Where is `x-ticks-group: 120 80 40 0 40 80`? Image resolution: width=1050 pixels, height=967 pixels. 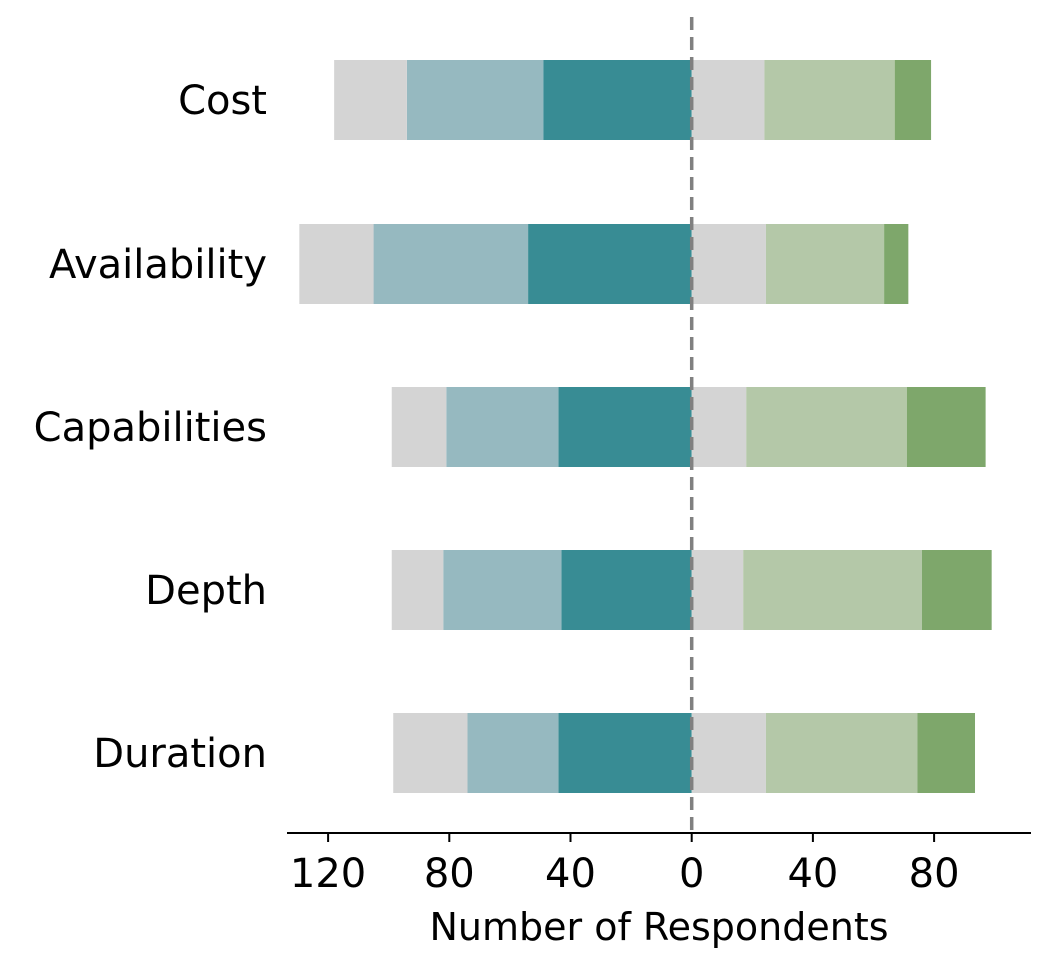
x-ticks-group: 120 80 40 0 40 80 is located at coordinates (625, 865).